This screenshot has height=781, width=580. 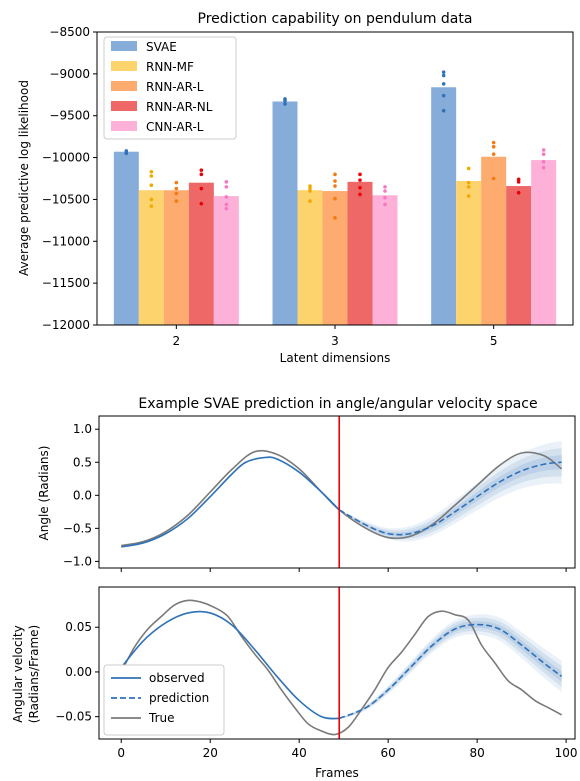 What do you see at coordinates (476, 753) in the screenshot?
I see `x-tick-label: 80` at bounding box center [476, 753].